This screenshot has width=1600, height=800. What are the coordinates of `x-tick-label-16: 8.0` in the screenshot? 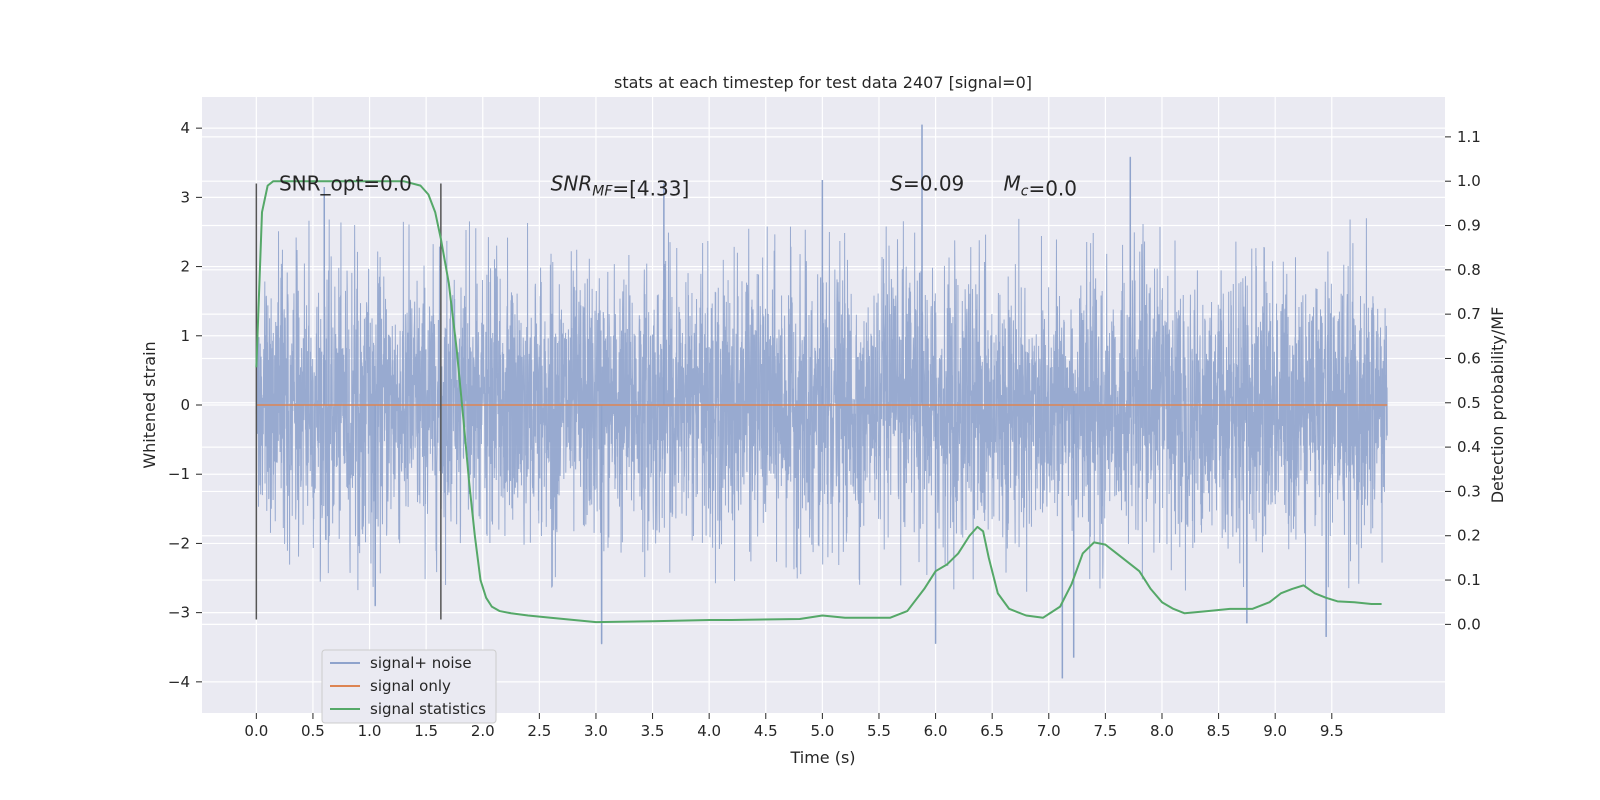 It's located at (1162, 731).